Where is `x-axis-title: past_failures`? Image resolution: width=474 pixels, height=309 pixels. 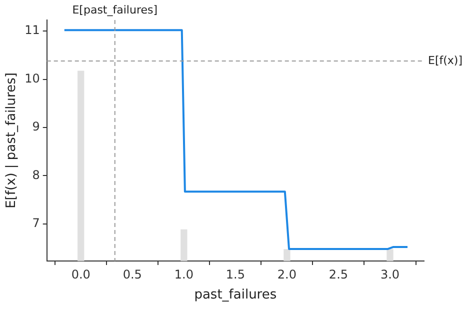 x-axis-title: past_failures is located at coordinates (235, 295).